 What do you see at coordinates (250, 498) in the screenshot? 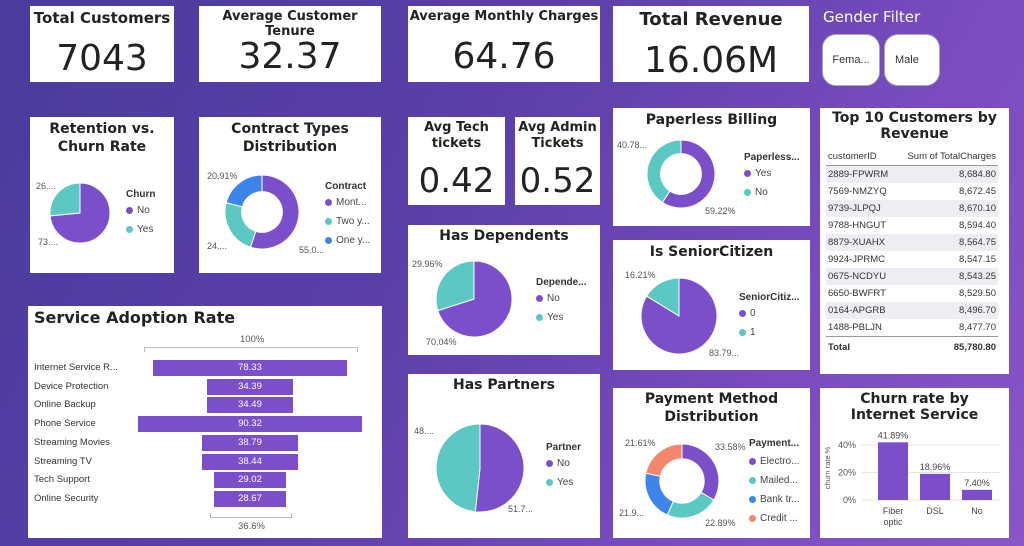
I see `funnel-bar: 28.67` at bounding box center [250, 498].